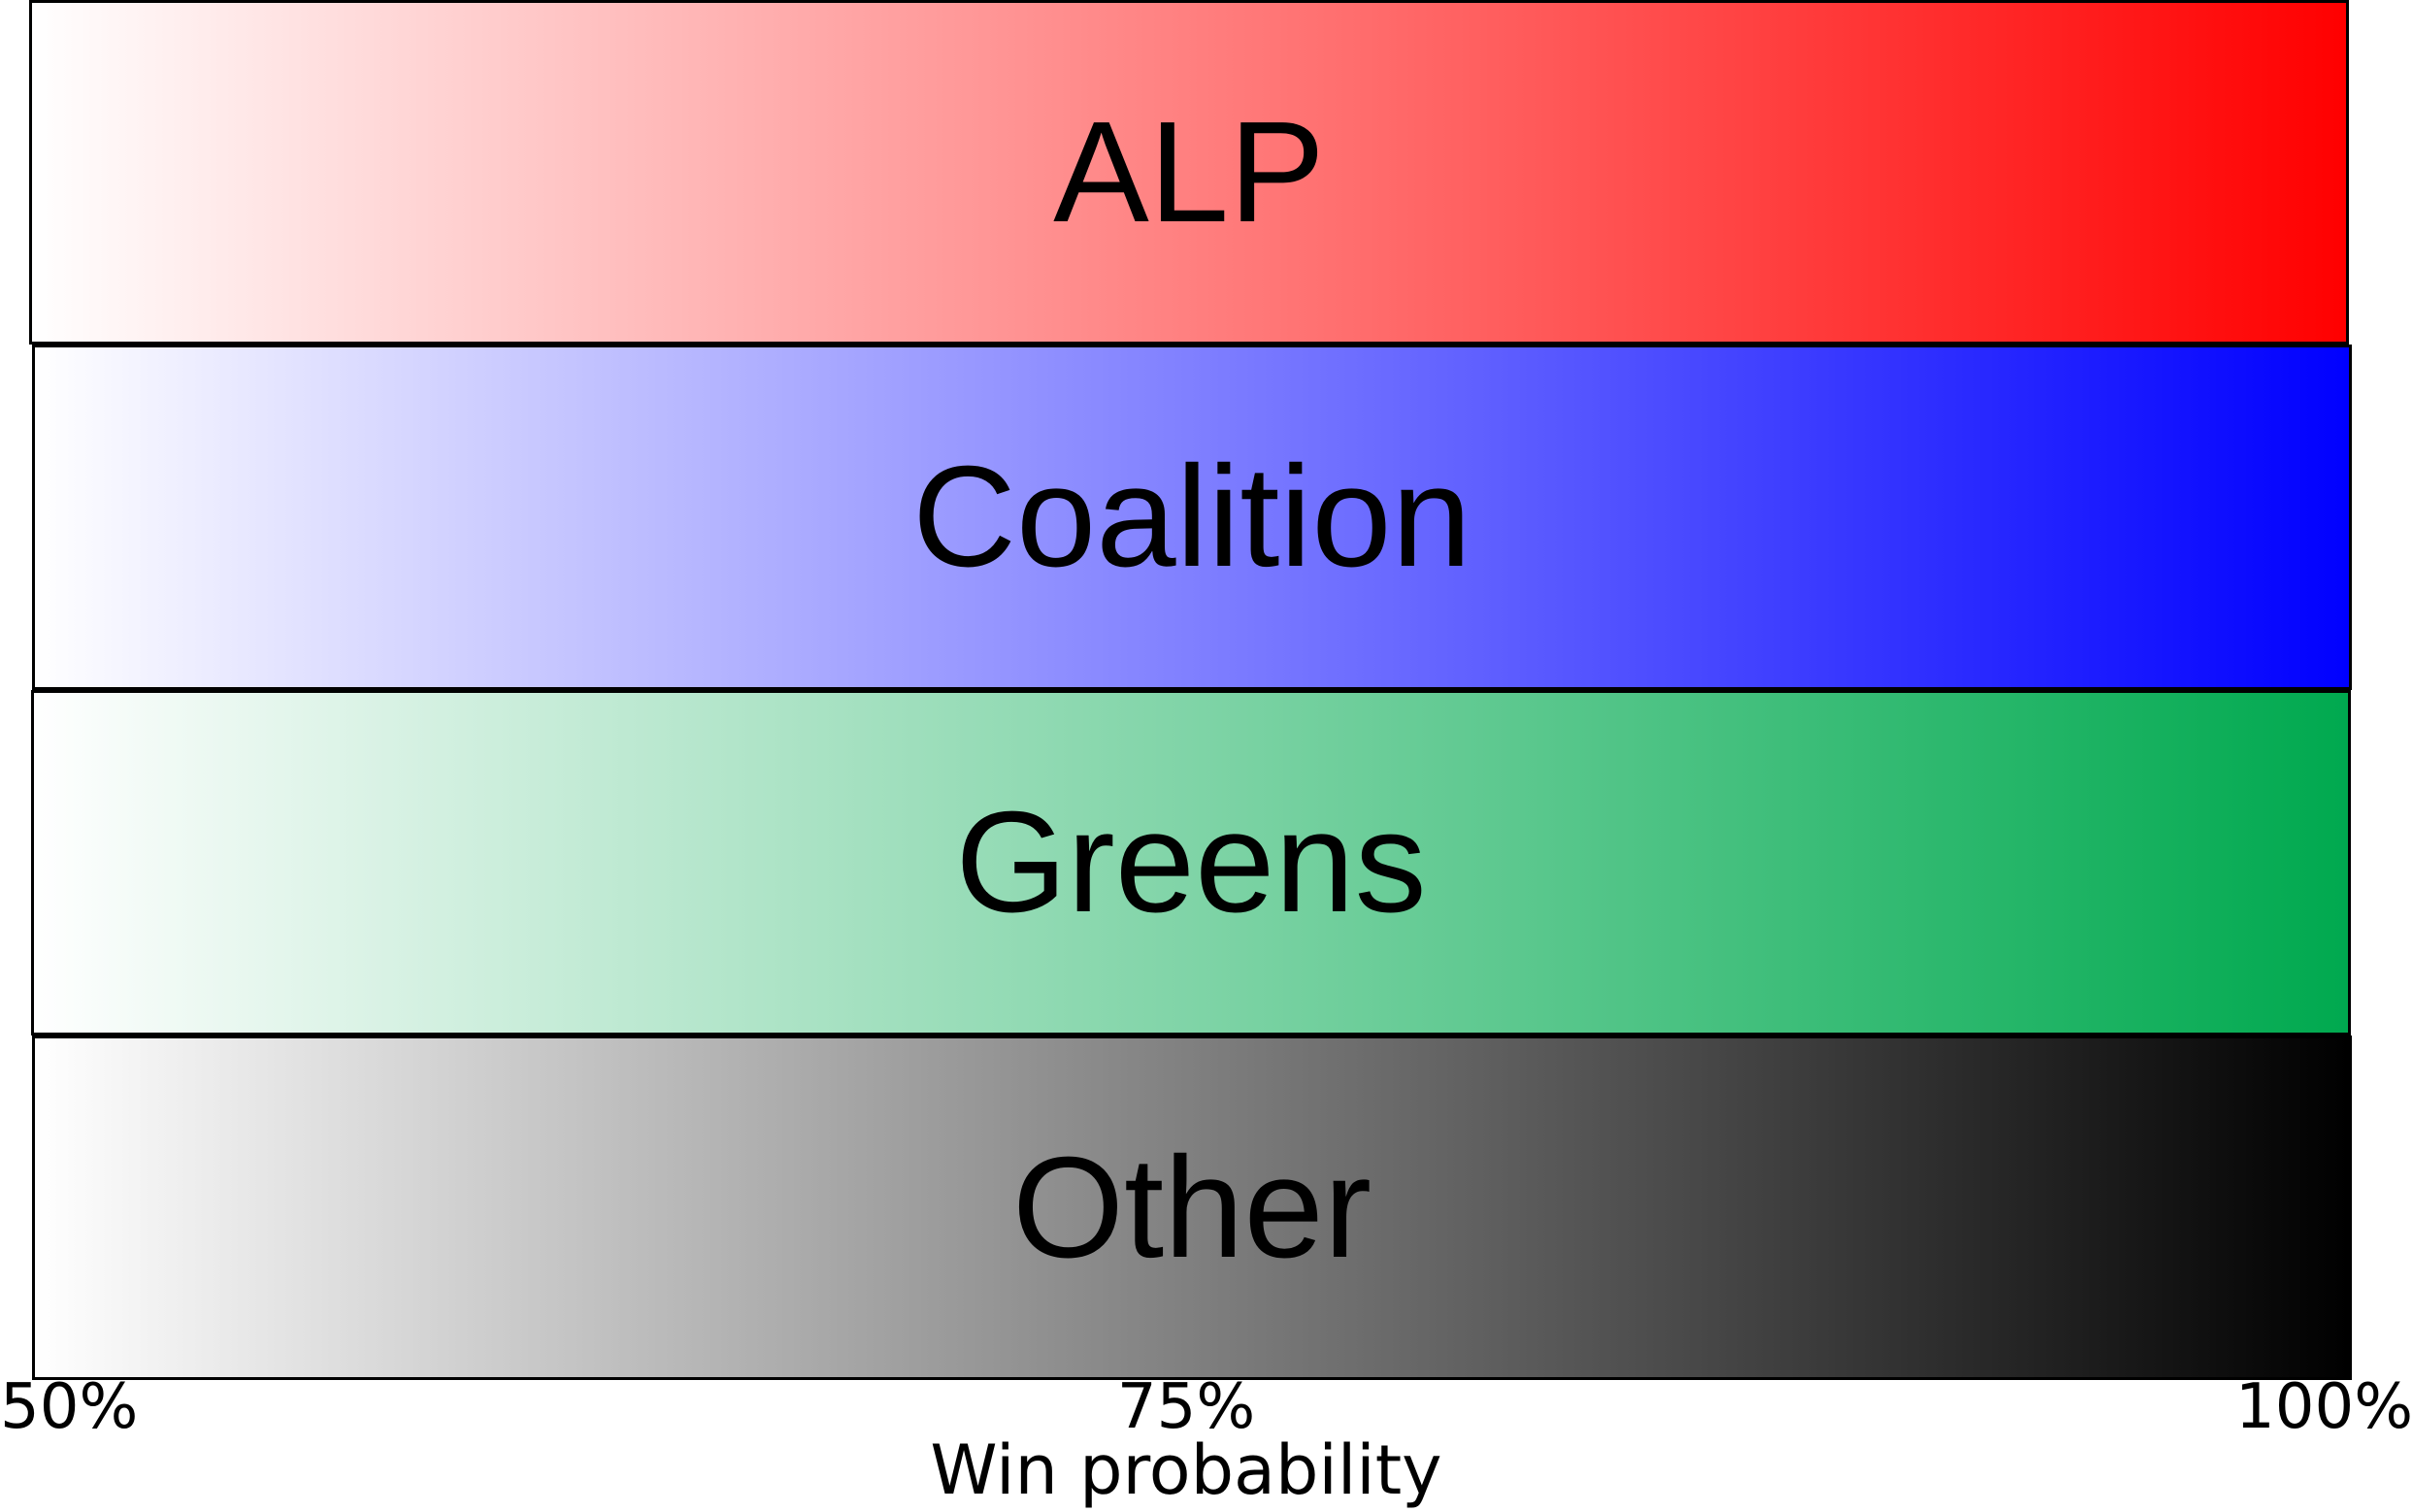  Describe the element at coordinates (1186, 1470) in the screenshot. I see `axis-title: Win probability` at that location.